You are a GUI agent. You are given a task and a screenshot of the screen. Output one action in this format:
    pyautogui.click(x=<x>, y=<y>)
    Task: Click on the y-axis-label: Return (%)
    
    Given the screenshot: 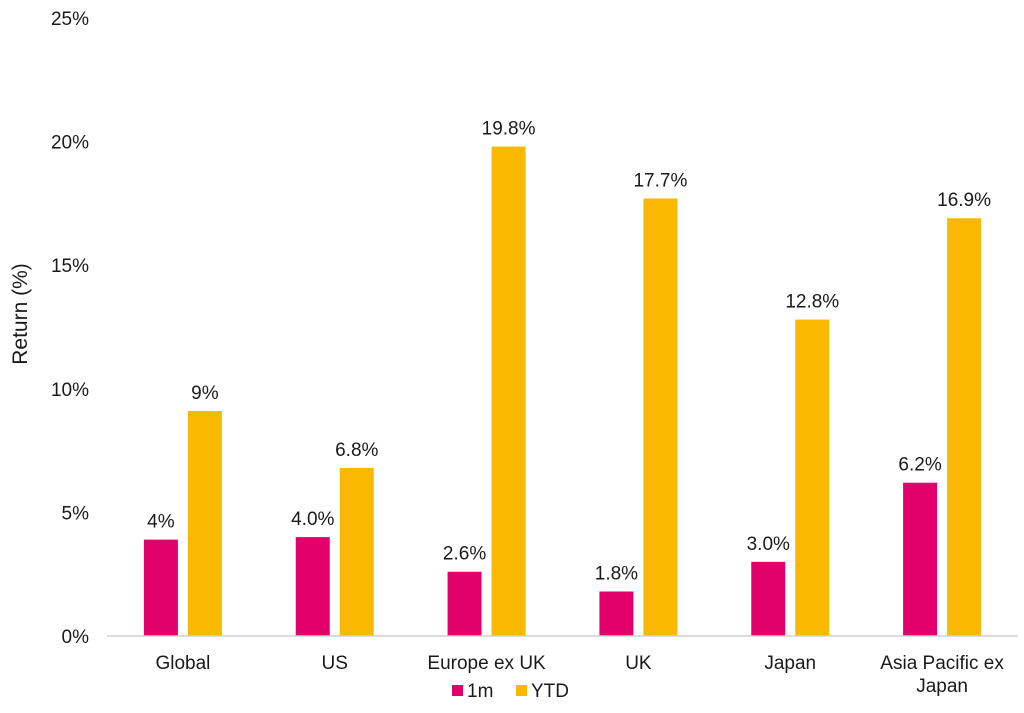 What is the action you would take?
    pyautogui.click(x=20, y=314)
    